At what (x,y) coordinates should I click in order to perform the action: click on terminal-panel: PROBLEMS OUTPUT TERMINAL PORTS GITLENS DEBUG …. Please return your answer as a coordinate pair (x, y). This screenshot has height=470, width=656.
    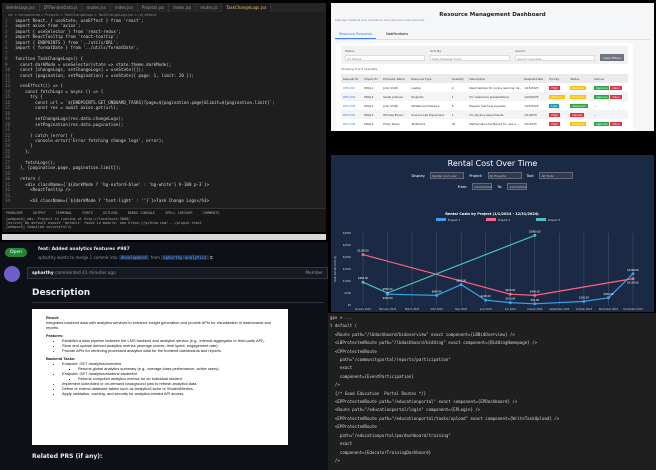
    Looking at the image, I should click on (164, 220).